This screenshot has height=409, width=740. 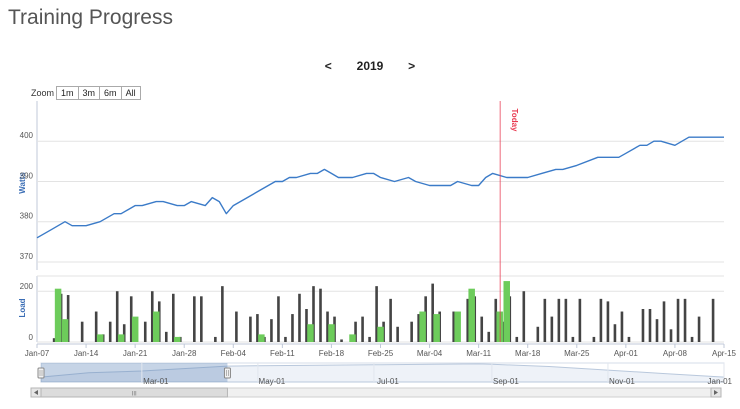 I want to click on year-label: 2019, so click(x=370, y=66).